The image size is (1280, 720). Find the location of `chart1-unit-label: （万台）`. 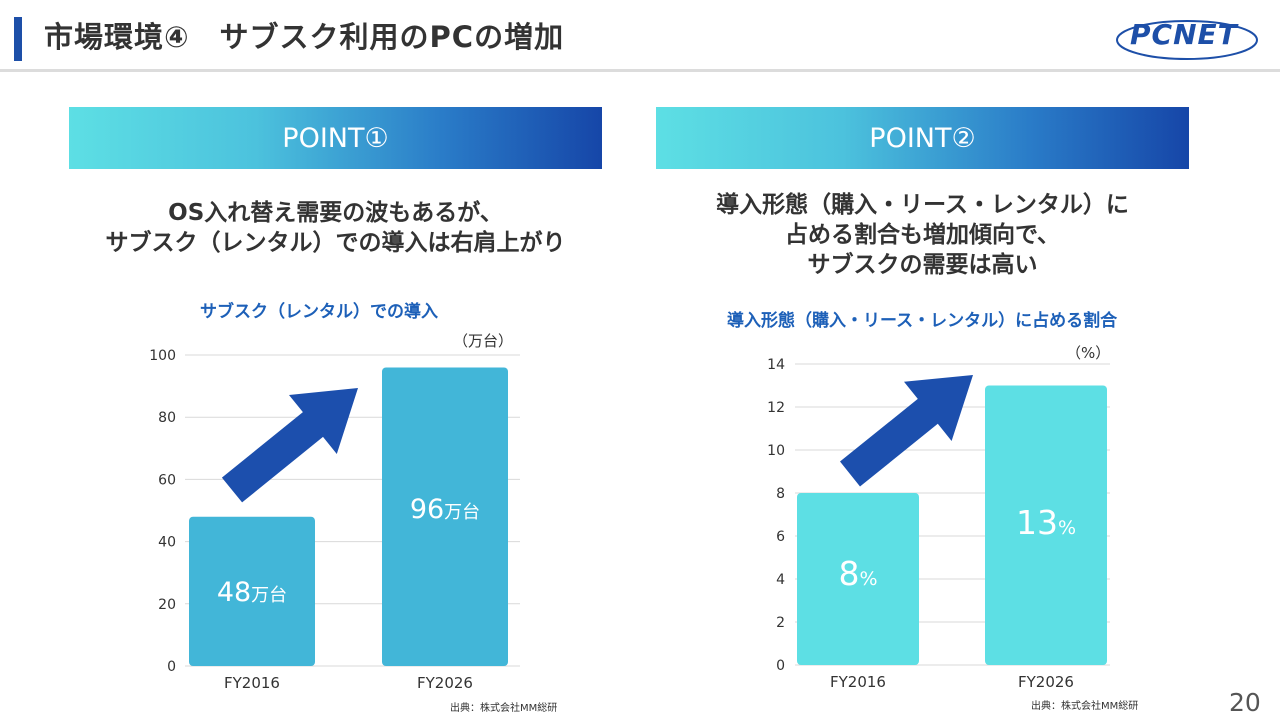

chart1-unit-label: （万台） is located at coordinates (483, 341).